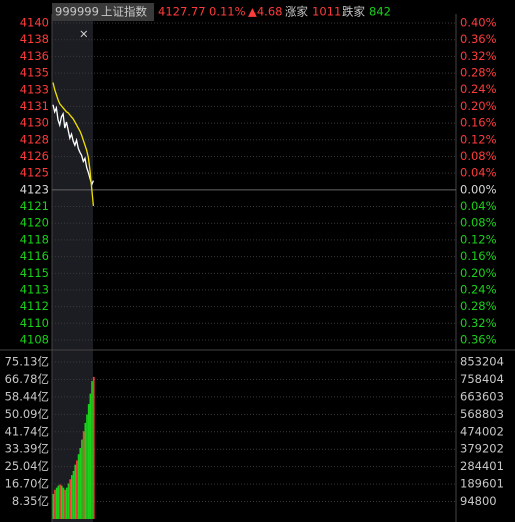  Describe the element at coordinates (482, 466) in the screenshot. I see `y2-tick-label: 284401` at that location.